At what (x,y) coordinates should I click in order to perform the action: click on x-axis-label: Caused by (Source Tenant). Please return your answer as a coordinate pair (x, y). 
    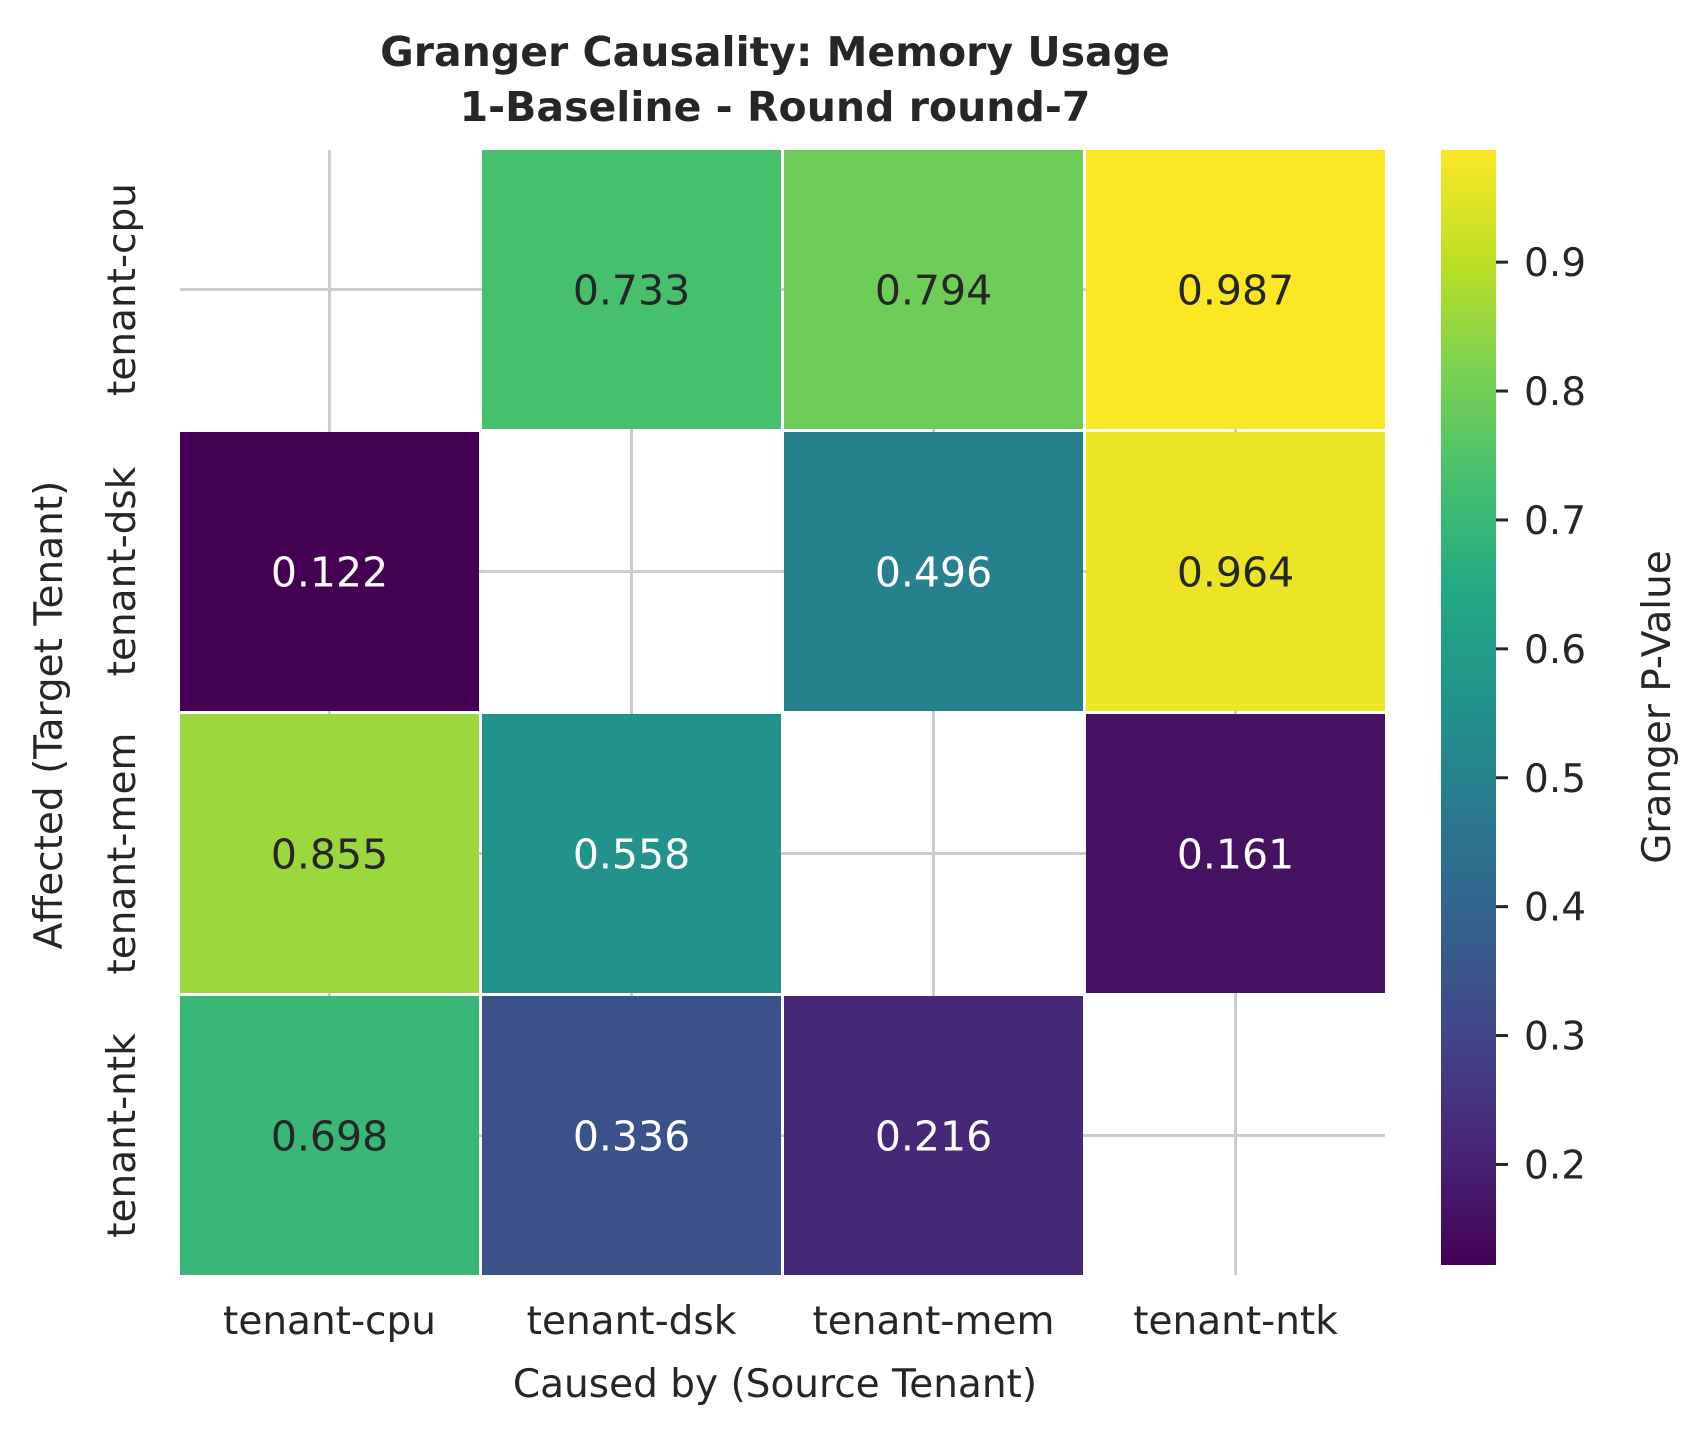
    Looking at the image, I should click on (775, 1384).